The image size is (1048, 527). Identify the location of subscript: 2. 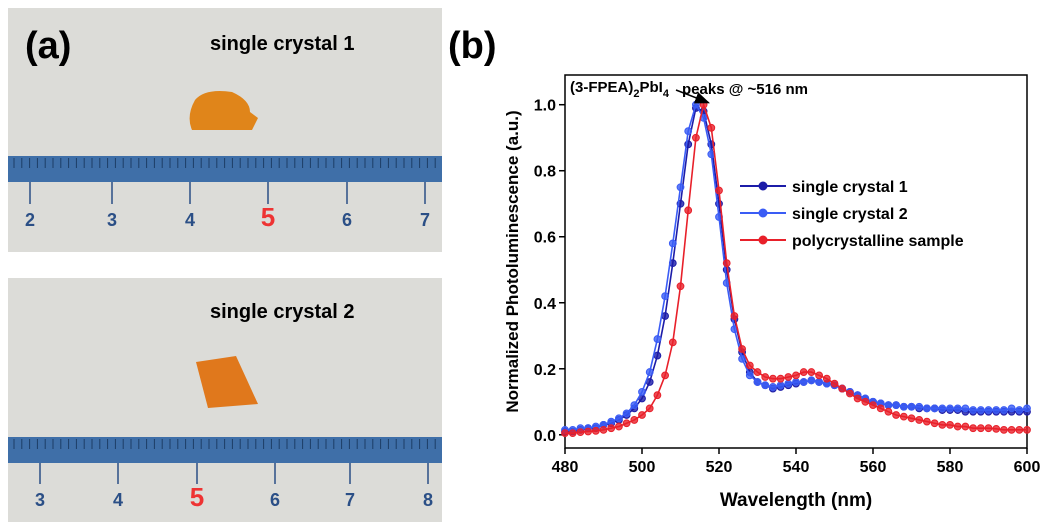
(636, 94).